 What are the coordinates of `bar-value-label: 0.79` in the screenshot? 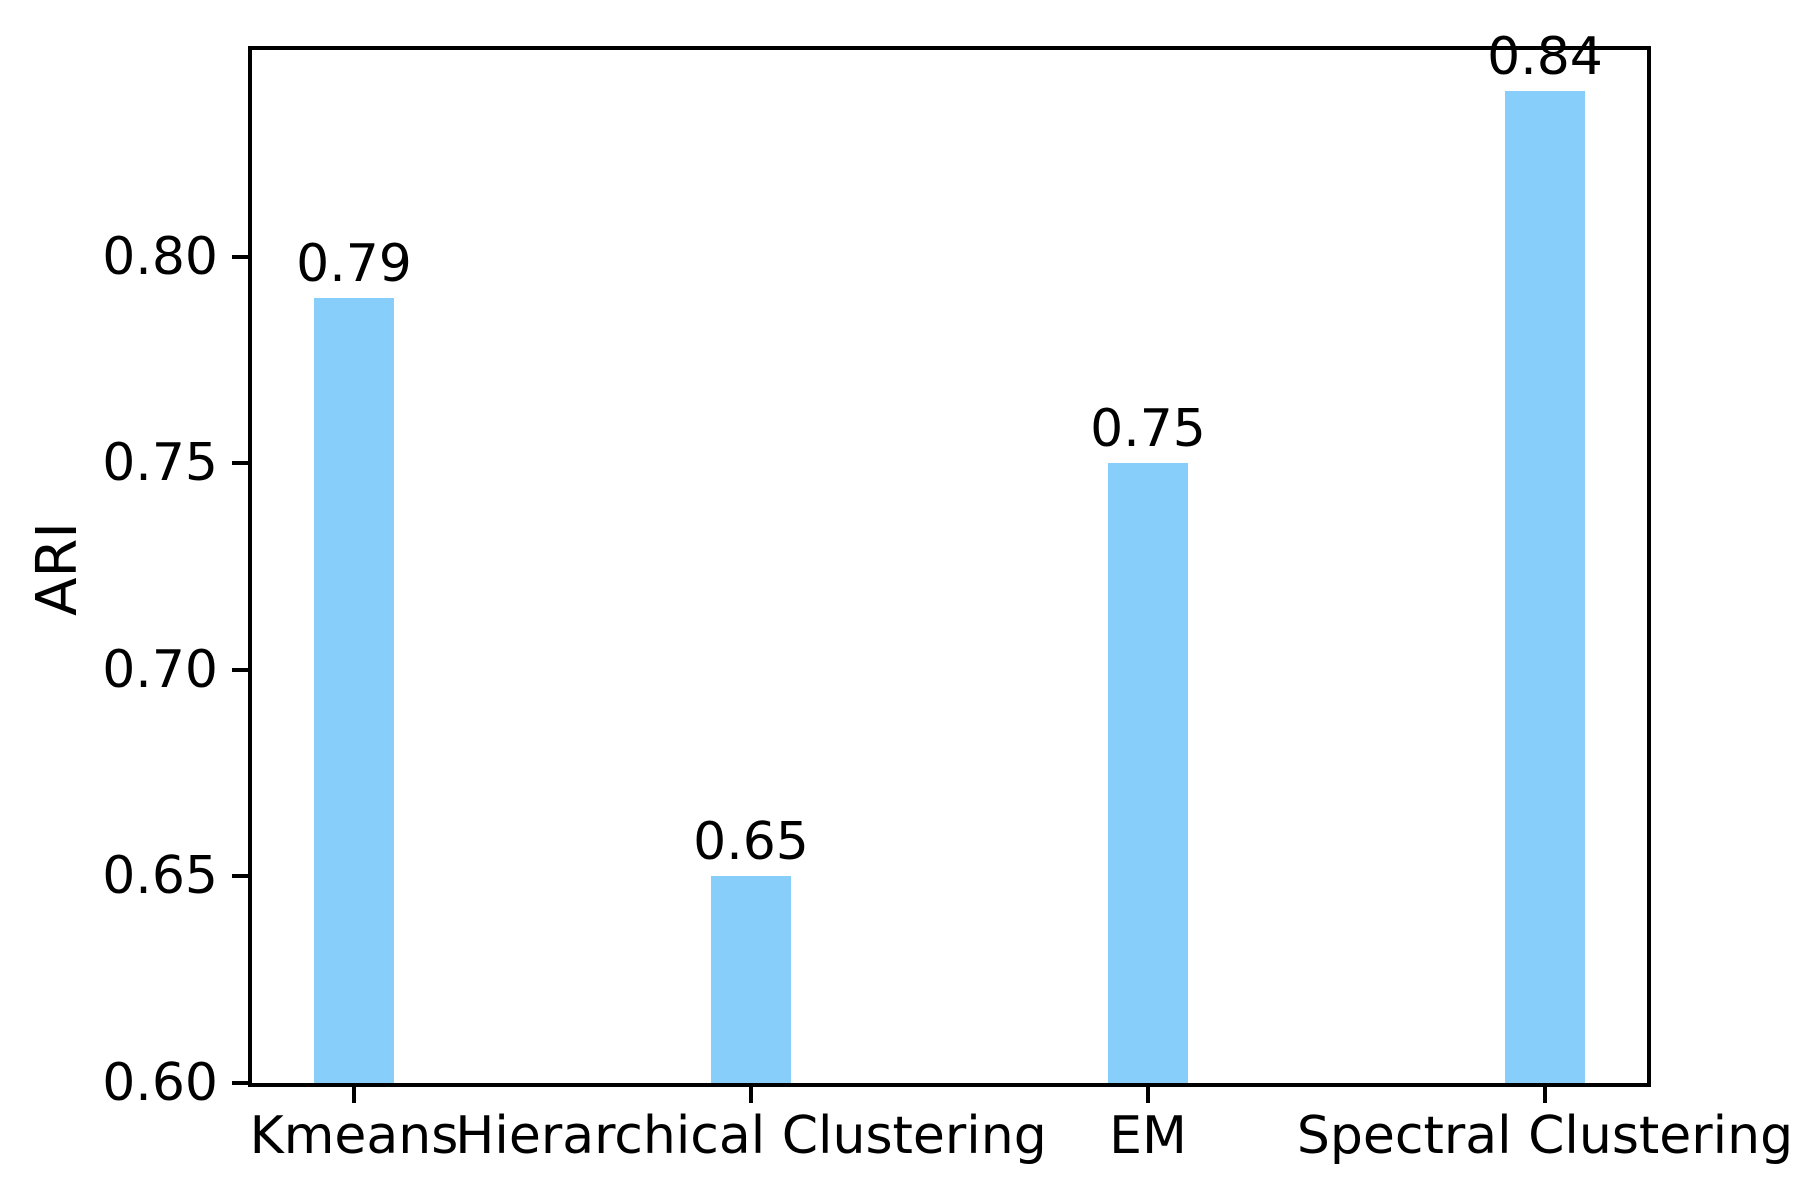 It's located at (354, 263).